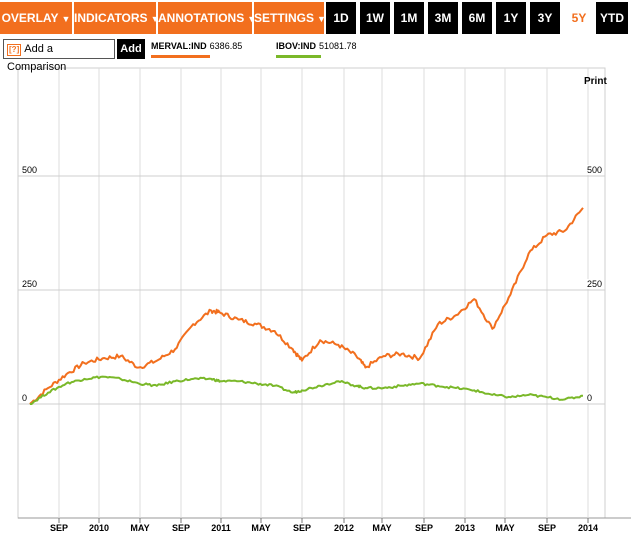 The width and height of the screenshot is (631, 545). I want to click on settings-menu-button: SETTINGS ▼, so click(290, 18).